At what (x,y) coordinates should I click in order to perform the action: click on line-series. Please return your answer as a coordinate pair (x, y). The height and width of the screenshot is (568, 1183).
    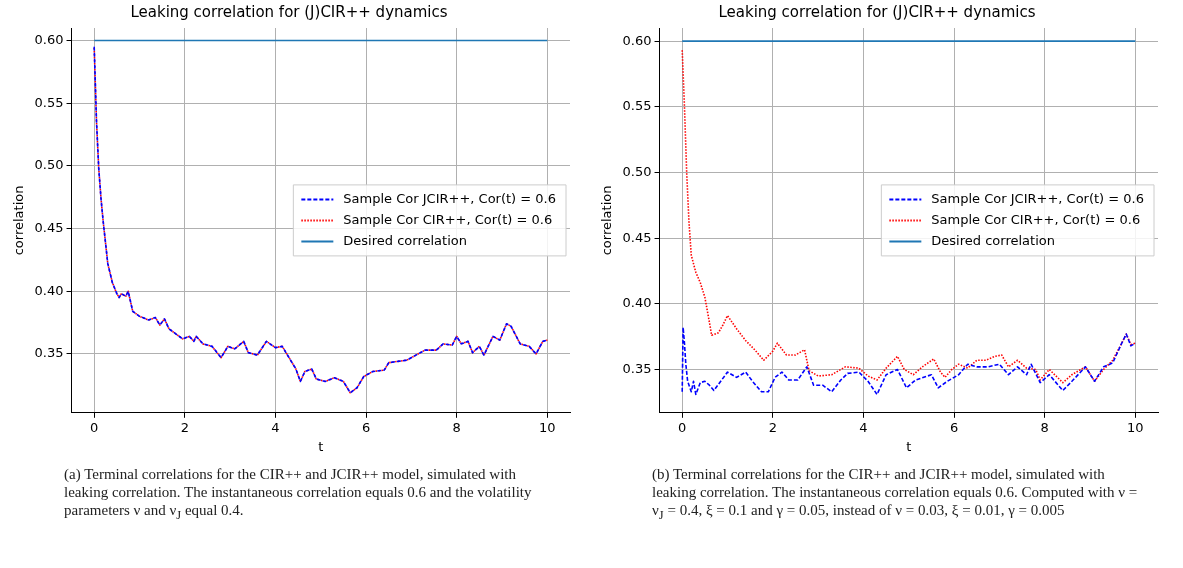
    Looking at the image, I should click on (909, 361).